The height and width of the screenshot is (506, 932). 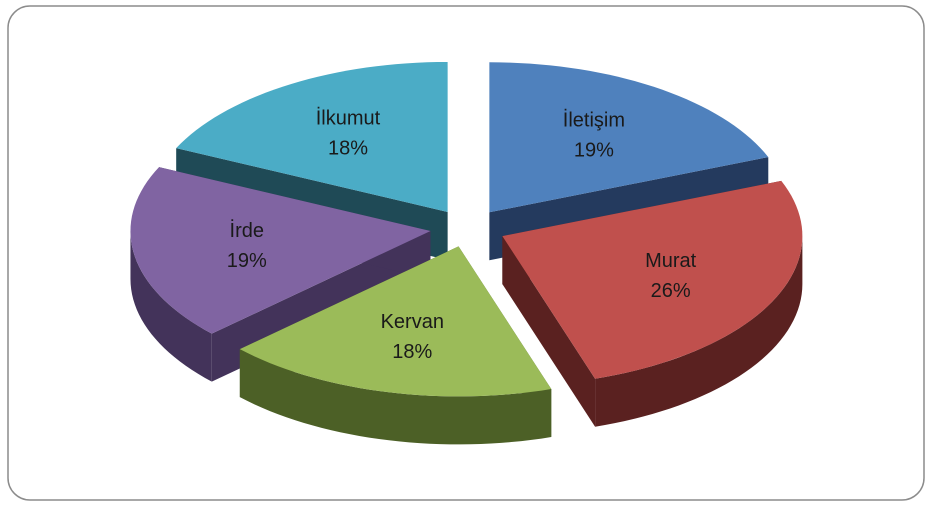 I want to click on slice-wall, so click(x=549, y=331).